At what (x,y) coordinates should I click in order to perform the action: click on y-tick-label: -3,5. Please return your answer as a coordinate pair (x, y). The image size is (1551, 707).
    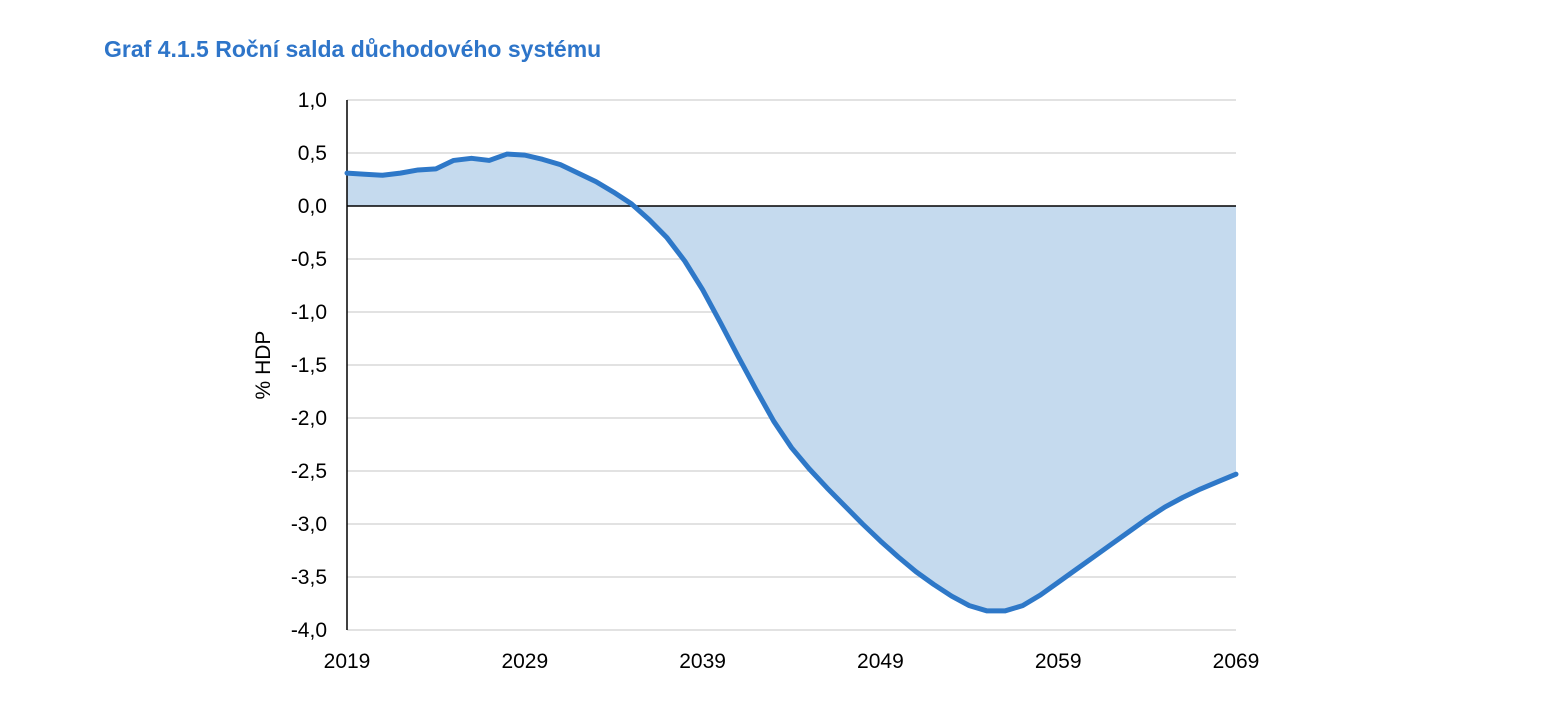
    Looking at the image, I should click on (309, 577).